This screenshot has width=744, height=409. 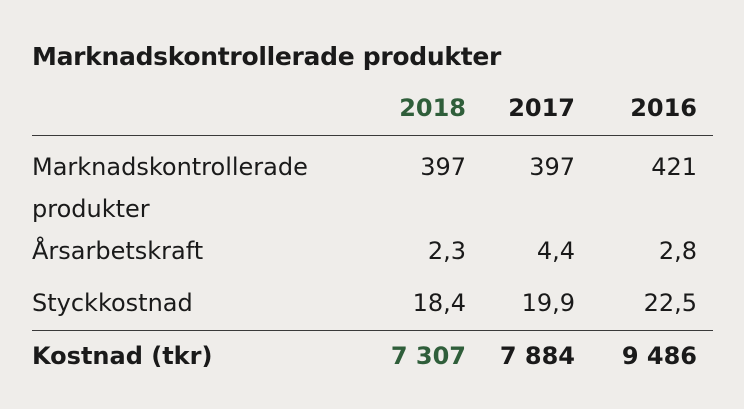 I want to click on table-row: Årsarbetskraft 2,3 4,4 2,8, so click(x=372, y=256).